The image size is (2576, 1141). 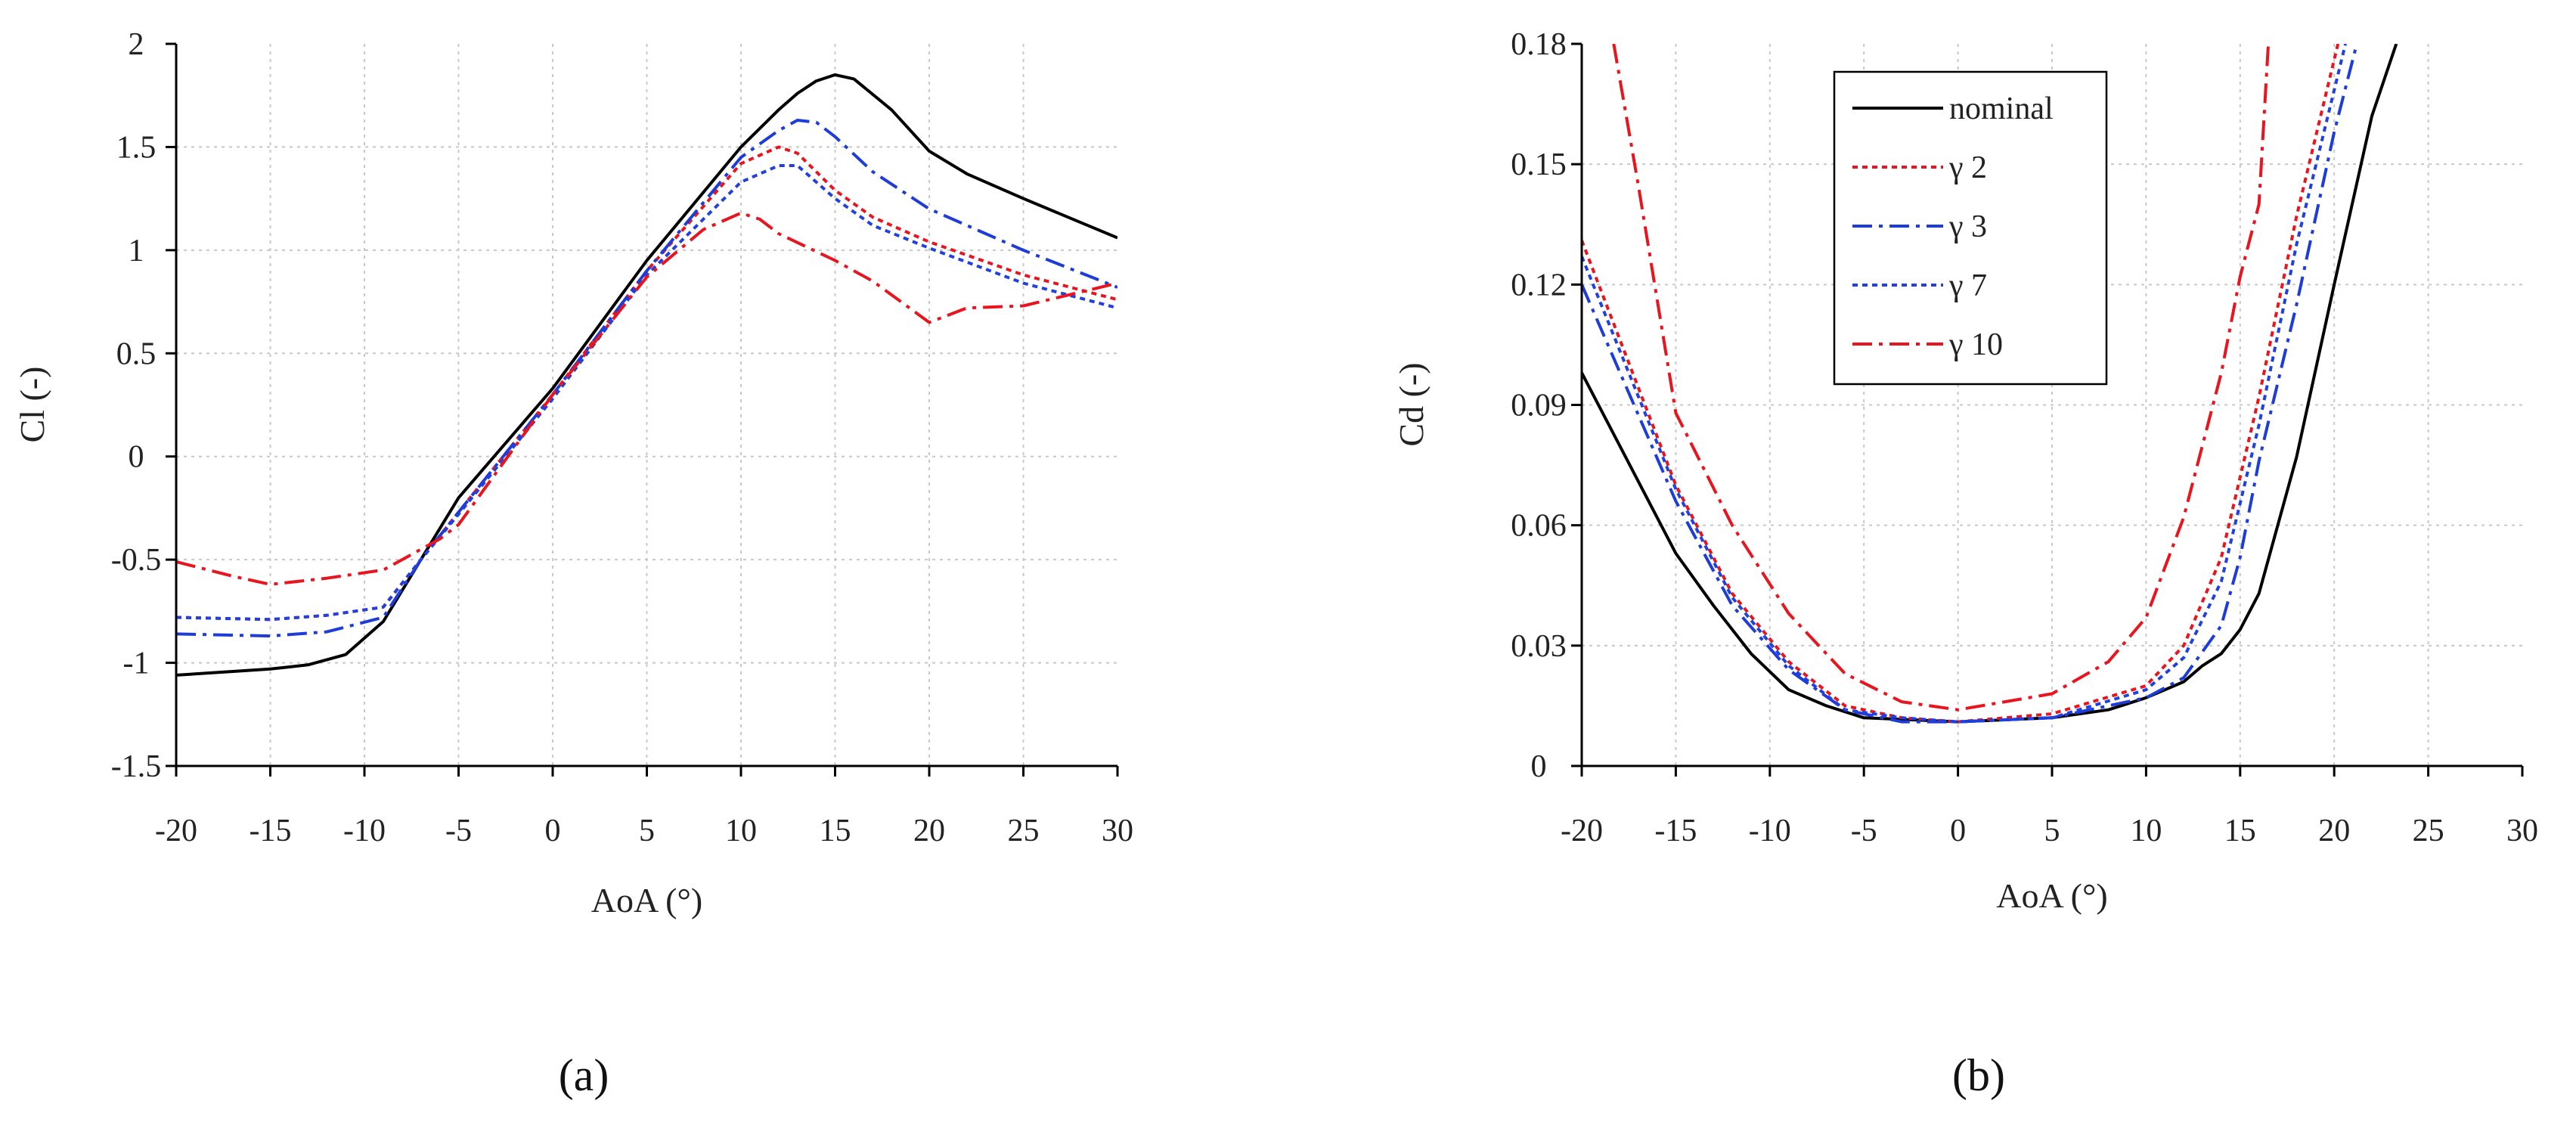 What do you see at coordinates (136, 560) in the screenshot?
I see `y-tick-label: -0.5` at bounding box center [136, 560].